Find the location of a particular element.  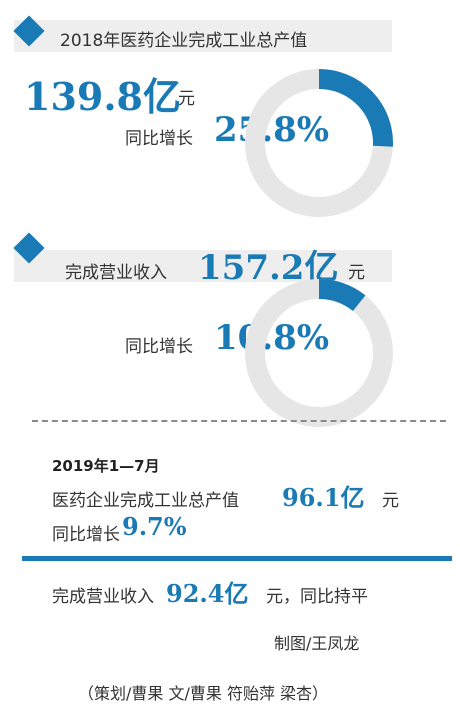

section4-value: 92.4亿 is located at coordinates (207, 593).